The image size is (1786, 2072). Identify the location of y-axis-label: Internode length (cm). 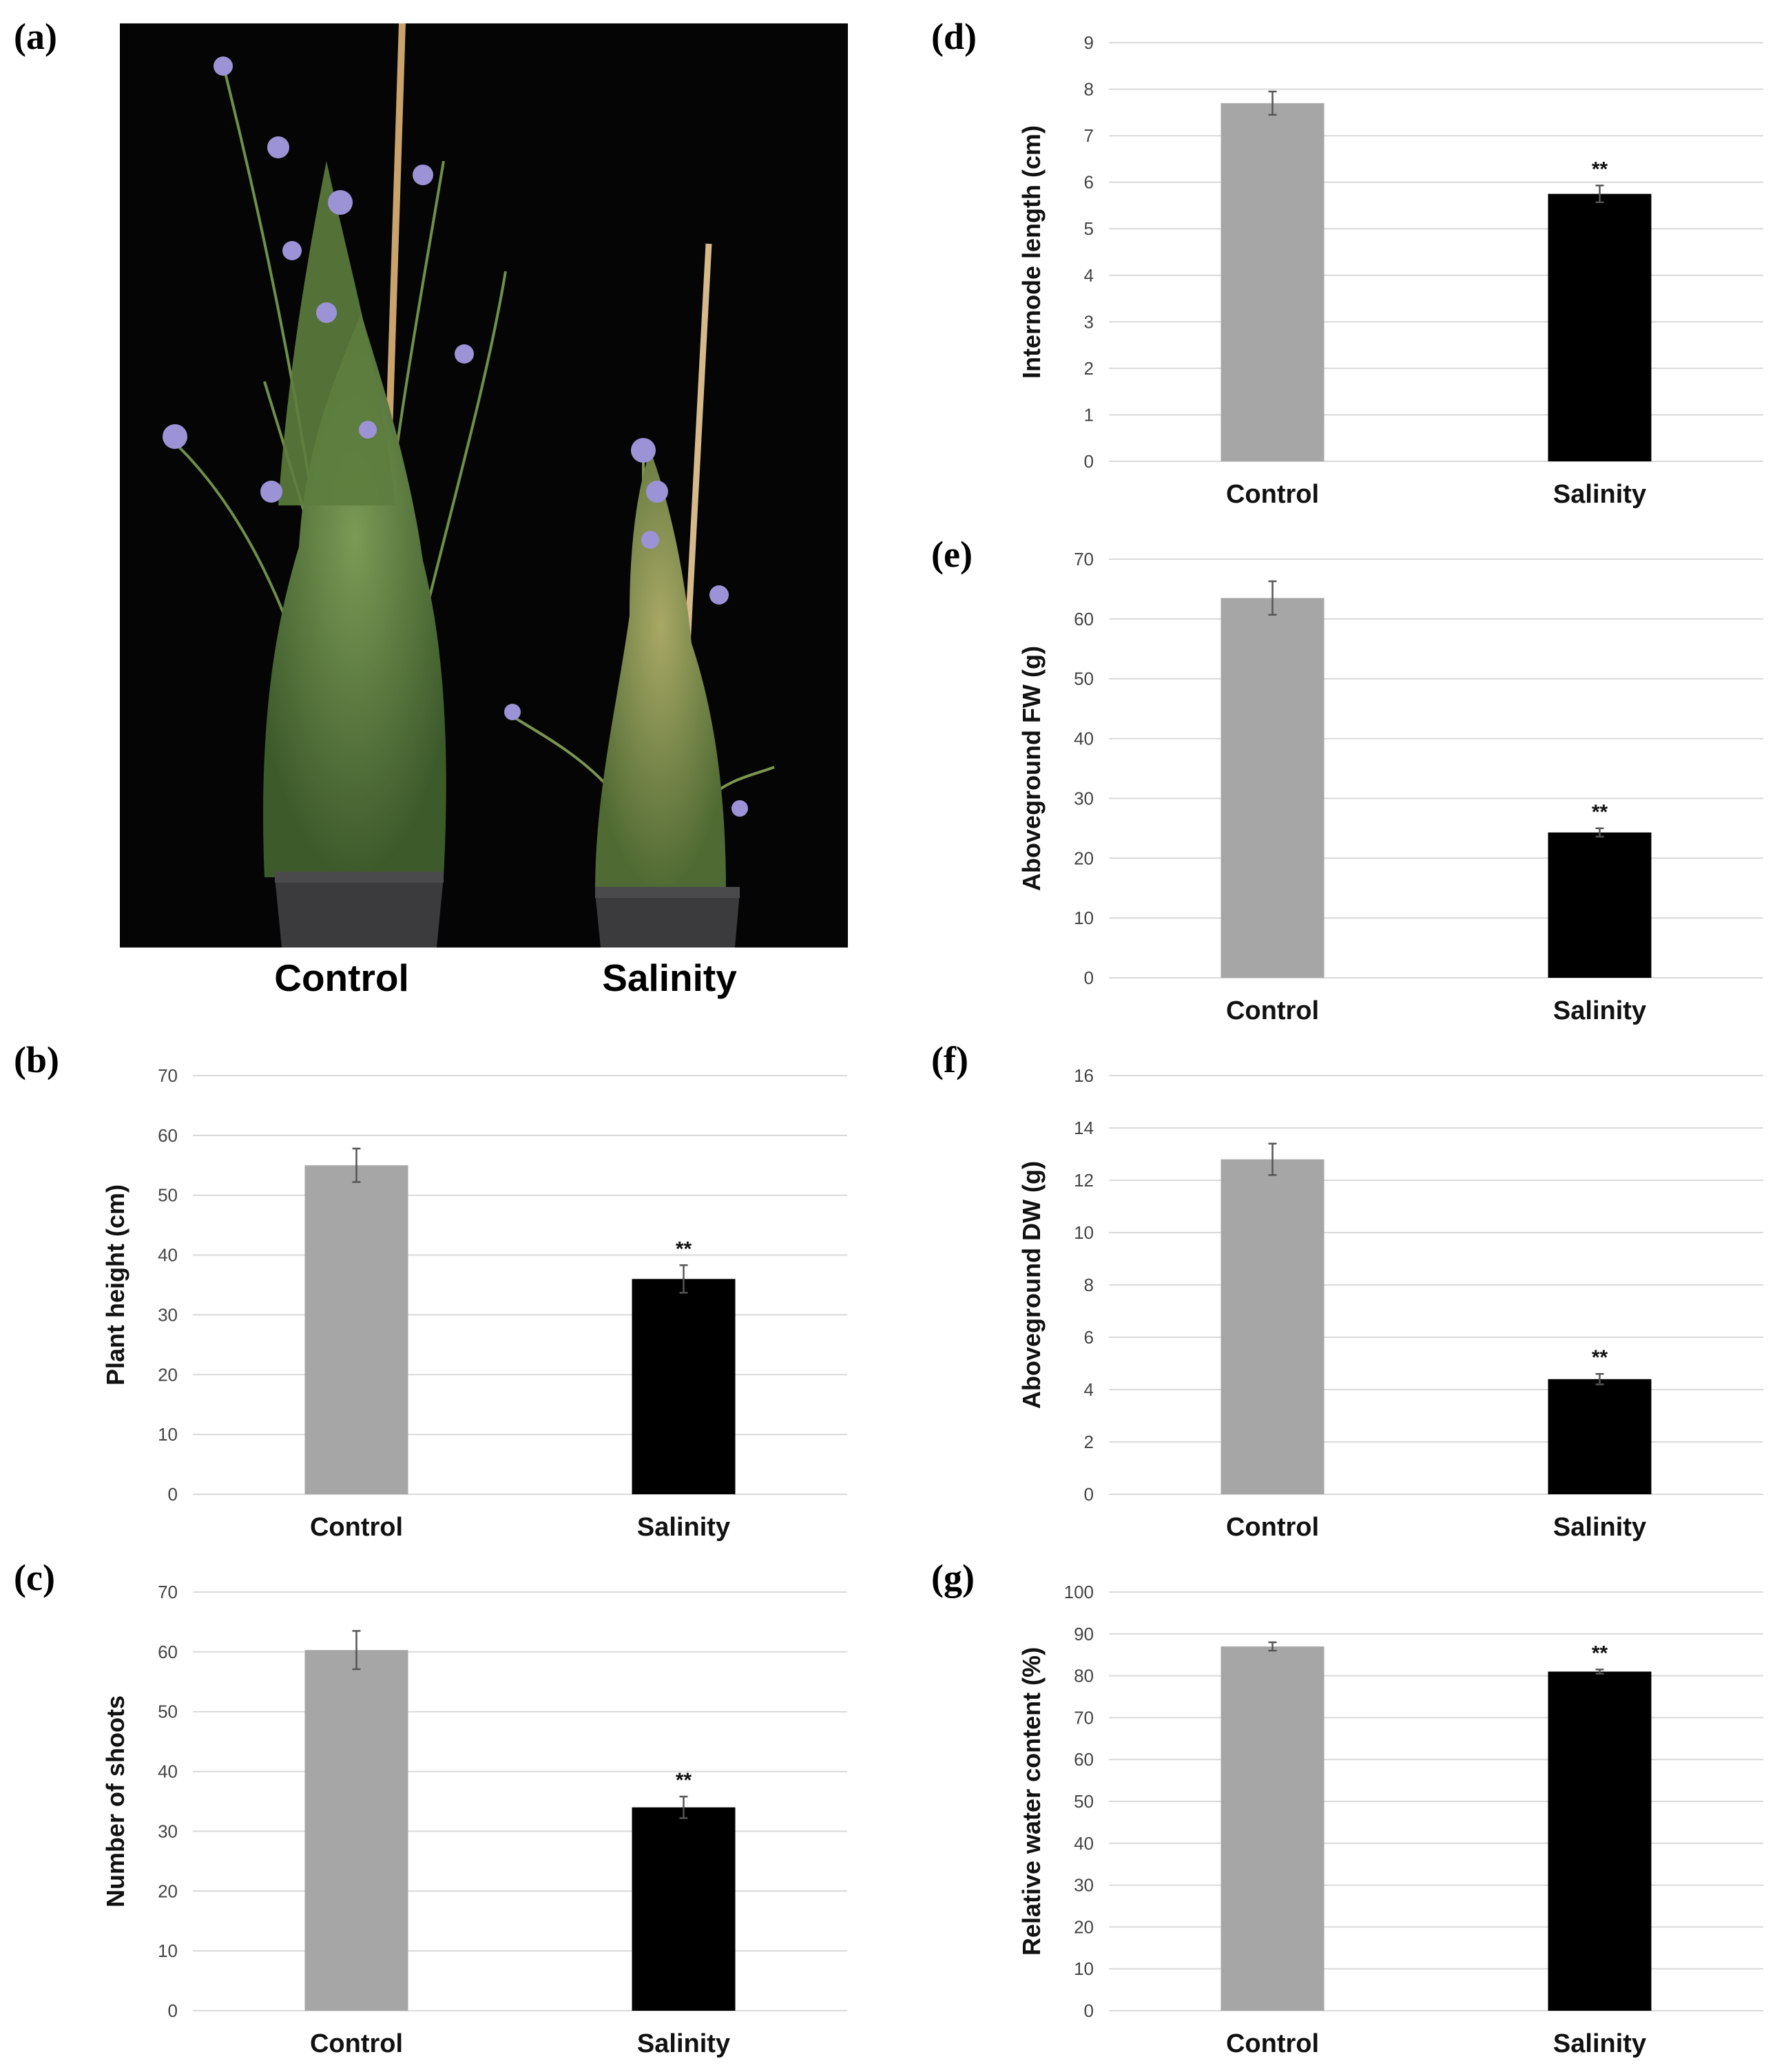
(1031, 252).